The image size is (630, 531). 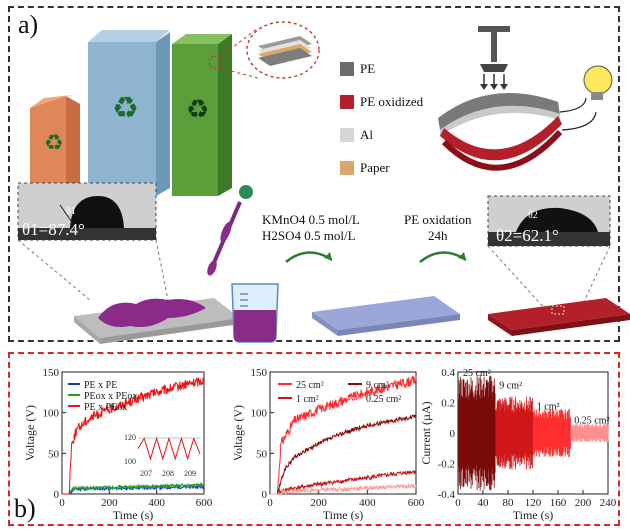 What do you see at coordinates (71, 211) in the screenshot?
I see `angle1-subscript: θ1` at bounding box center [71, 211].